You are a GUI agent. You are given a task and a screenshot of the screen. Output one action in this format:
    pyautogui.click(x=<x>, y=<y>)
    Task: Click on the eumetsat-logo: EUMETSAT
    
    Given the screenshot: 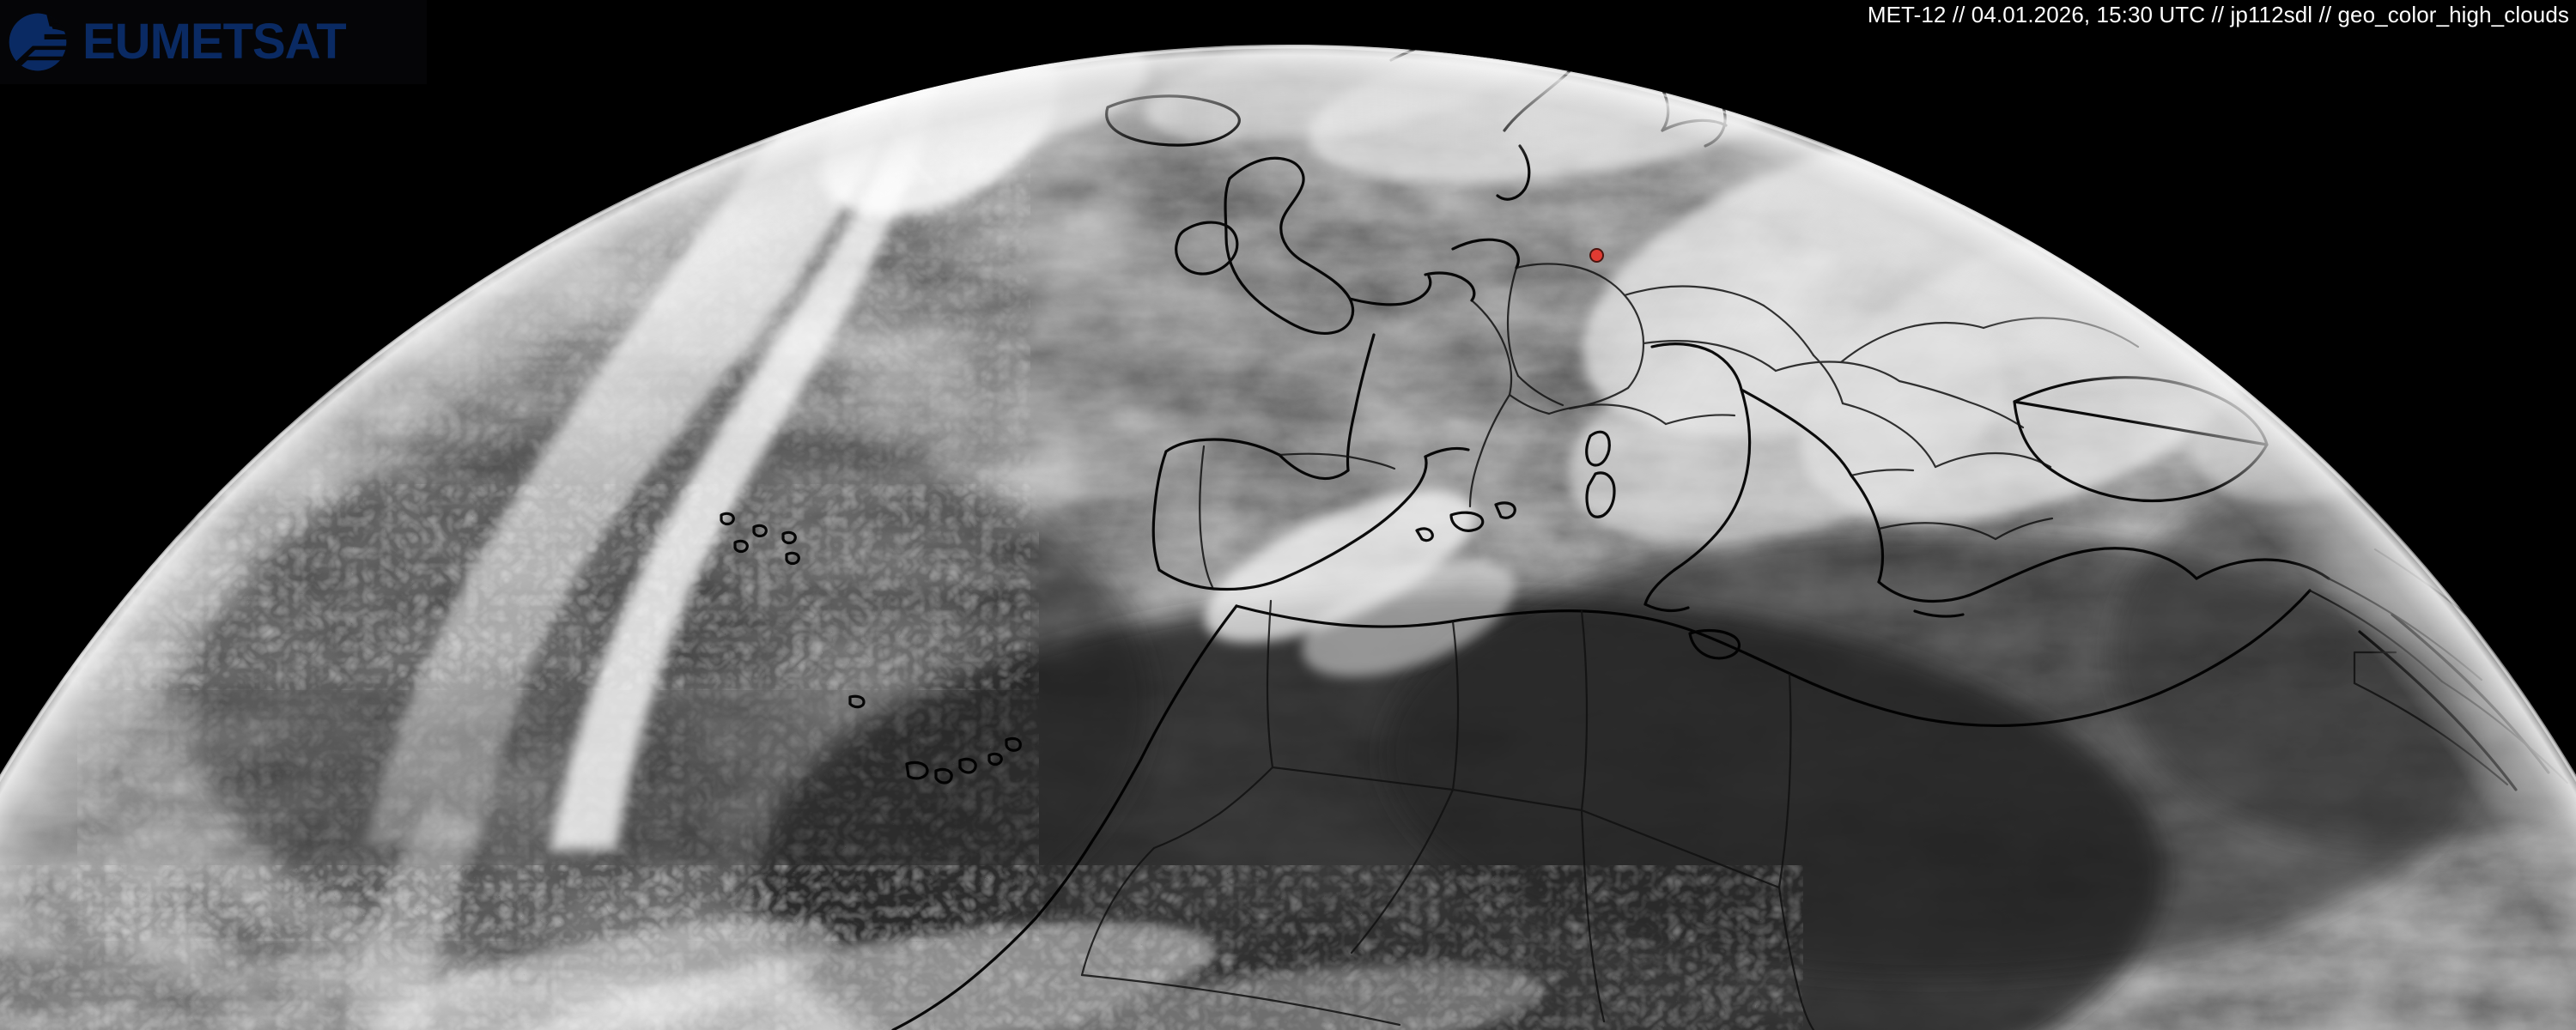 What is the action you would take?
    pyautogui.click(x=213, y=42)
    